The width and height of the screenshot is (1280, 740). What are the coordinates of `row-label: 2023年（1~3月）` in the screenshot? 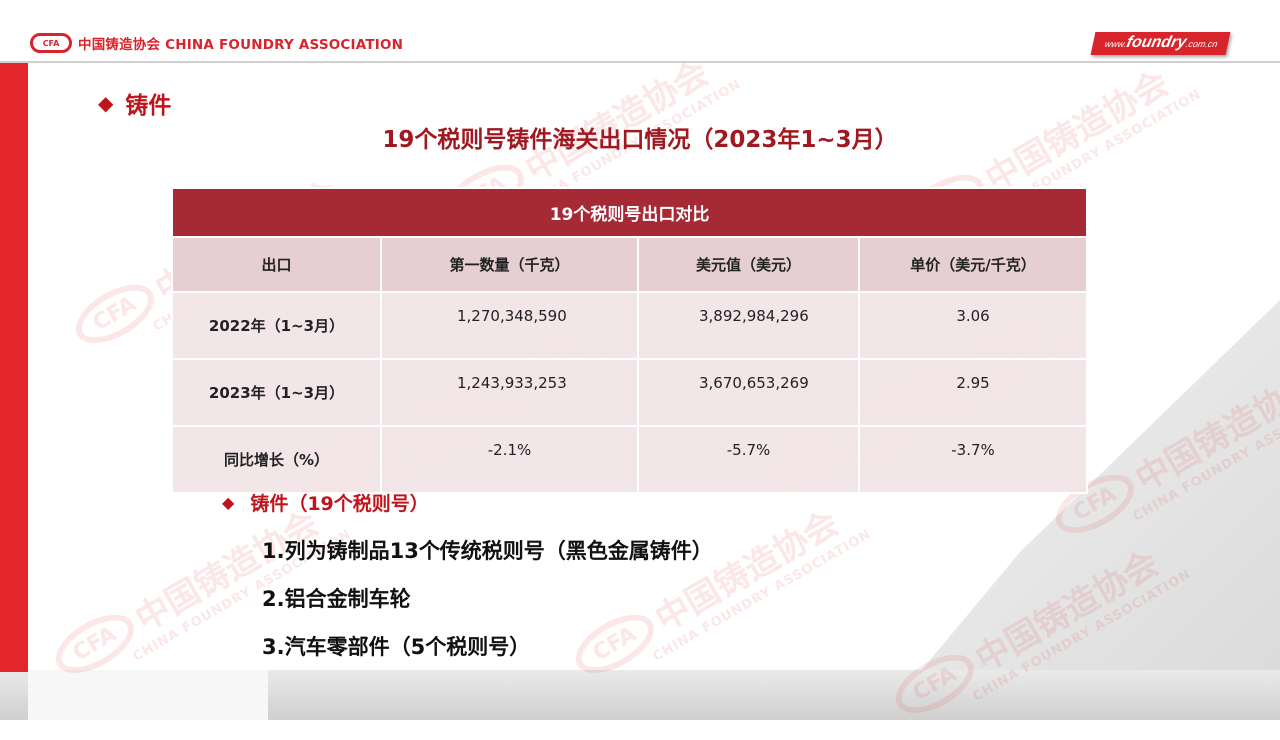 It's located at (276, 392).